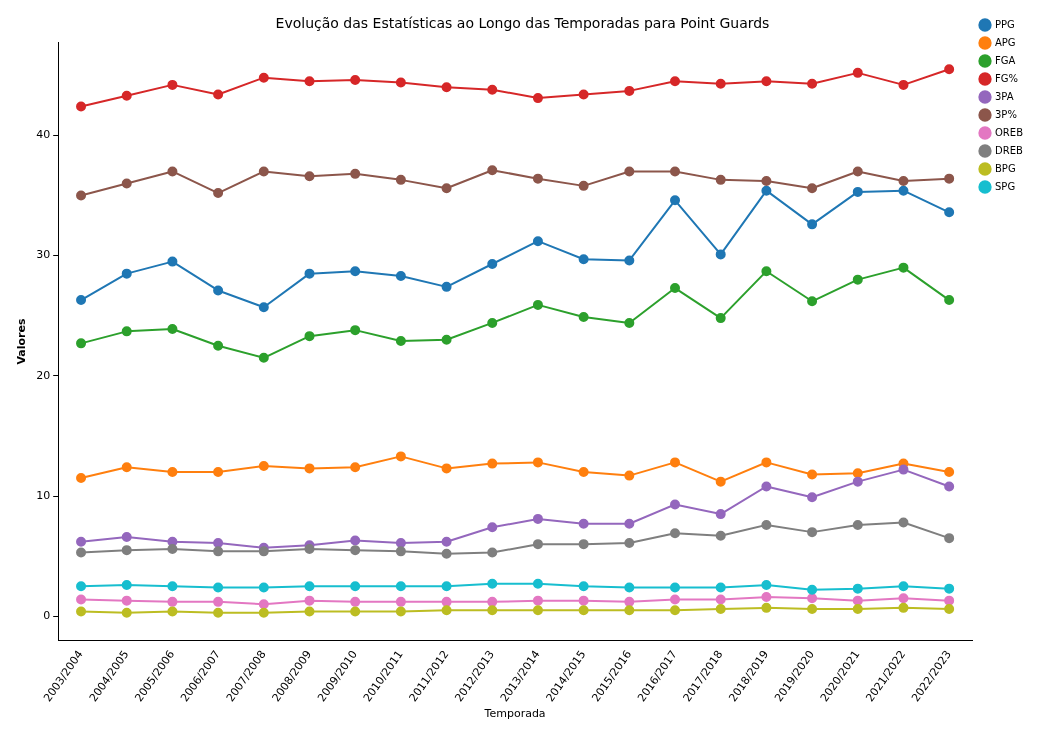 Image resolution: width=1041 pixels, height=729 pixels. What do you see at coordinates (514, 714) in the screenshot?
I see `x-axis-title: Temporada` at bounding box center [514, 714].